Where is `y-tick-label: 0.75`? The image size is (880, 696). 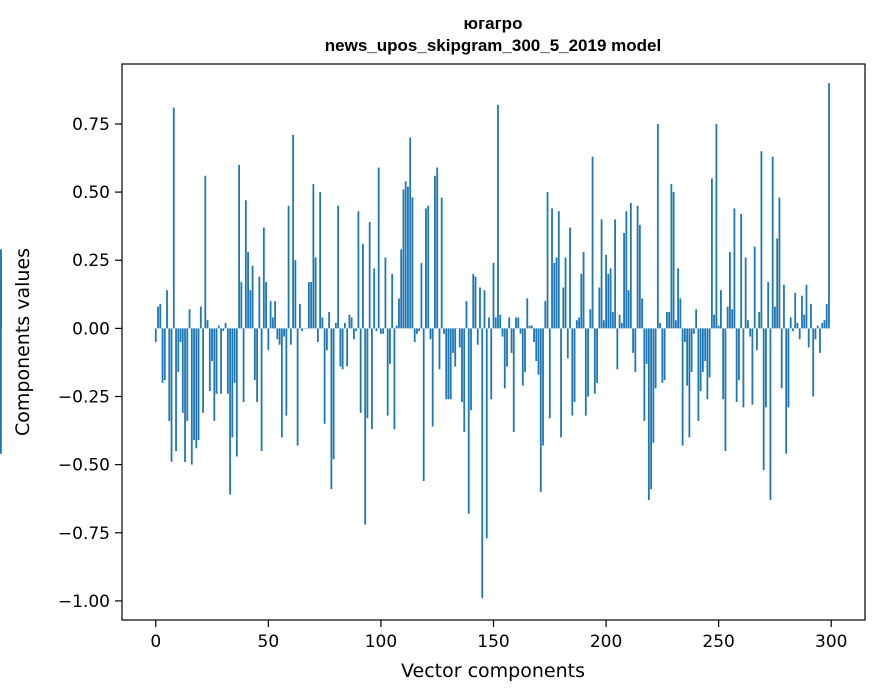 y-tick-label: 0.75 is located at coordinates (91, 125).